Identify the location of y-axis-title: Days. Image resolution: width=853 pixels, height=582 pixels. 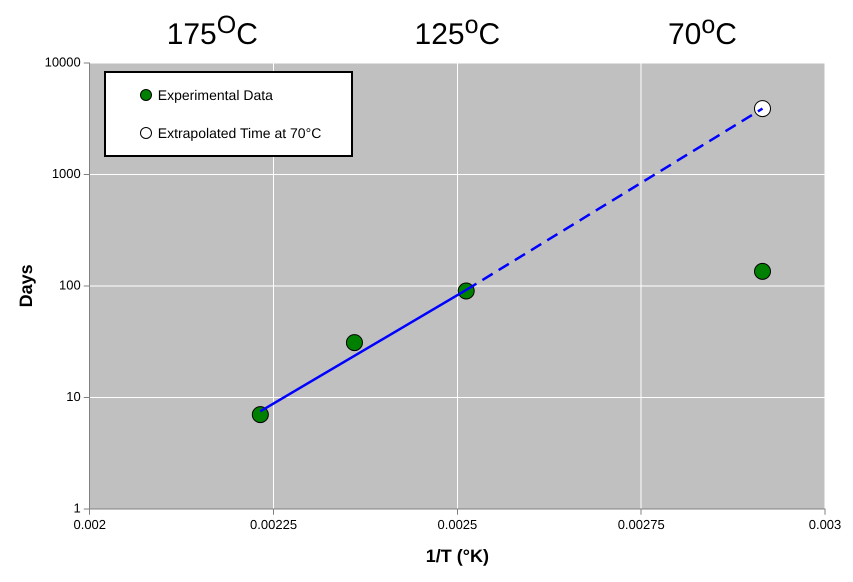
(26, 286).